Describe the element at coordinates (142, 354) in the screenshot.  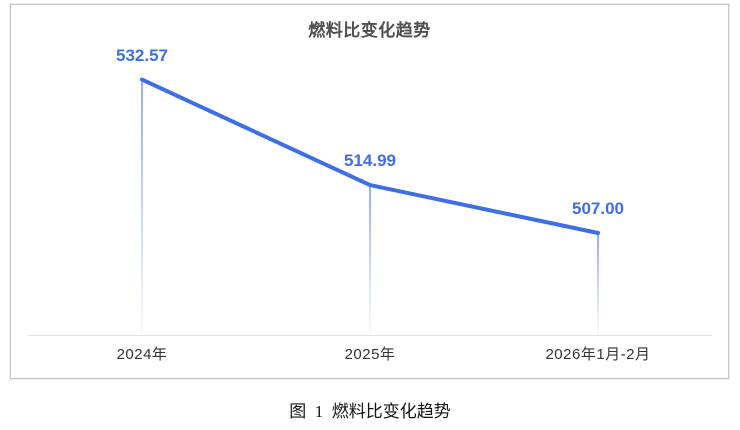
I see `x-axis-label: 2024年` at that location.